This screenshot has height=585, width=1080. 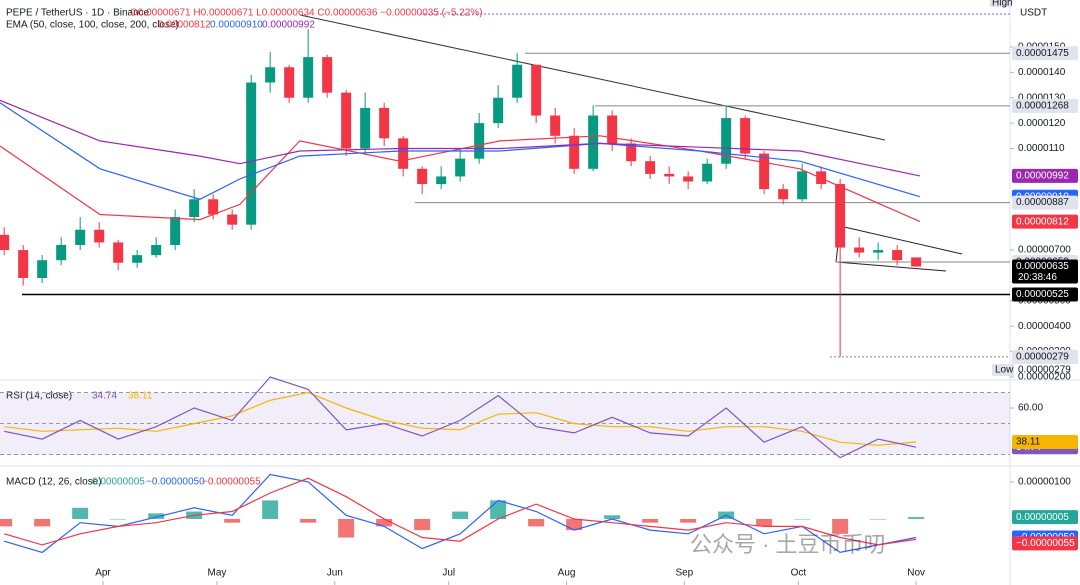 I want to click on low-label: Low, so click(x=1004, y=370).